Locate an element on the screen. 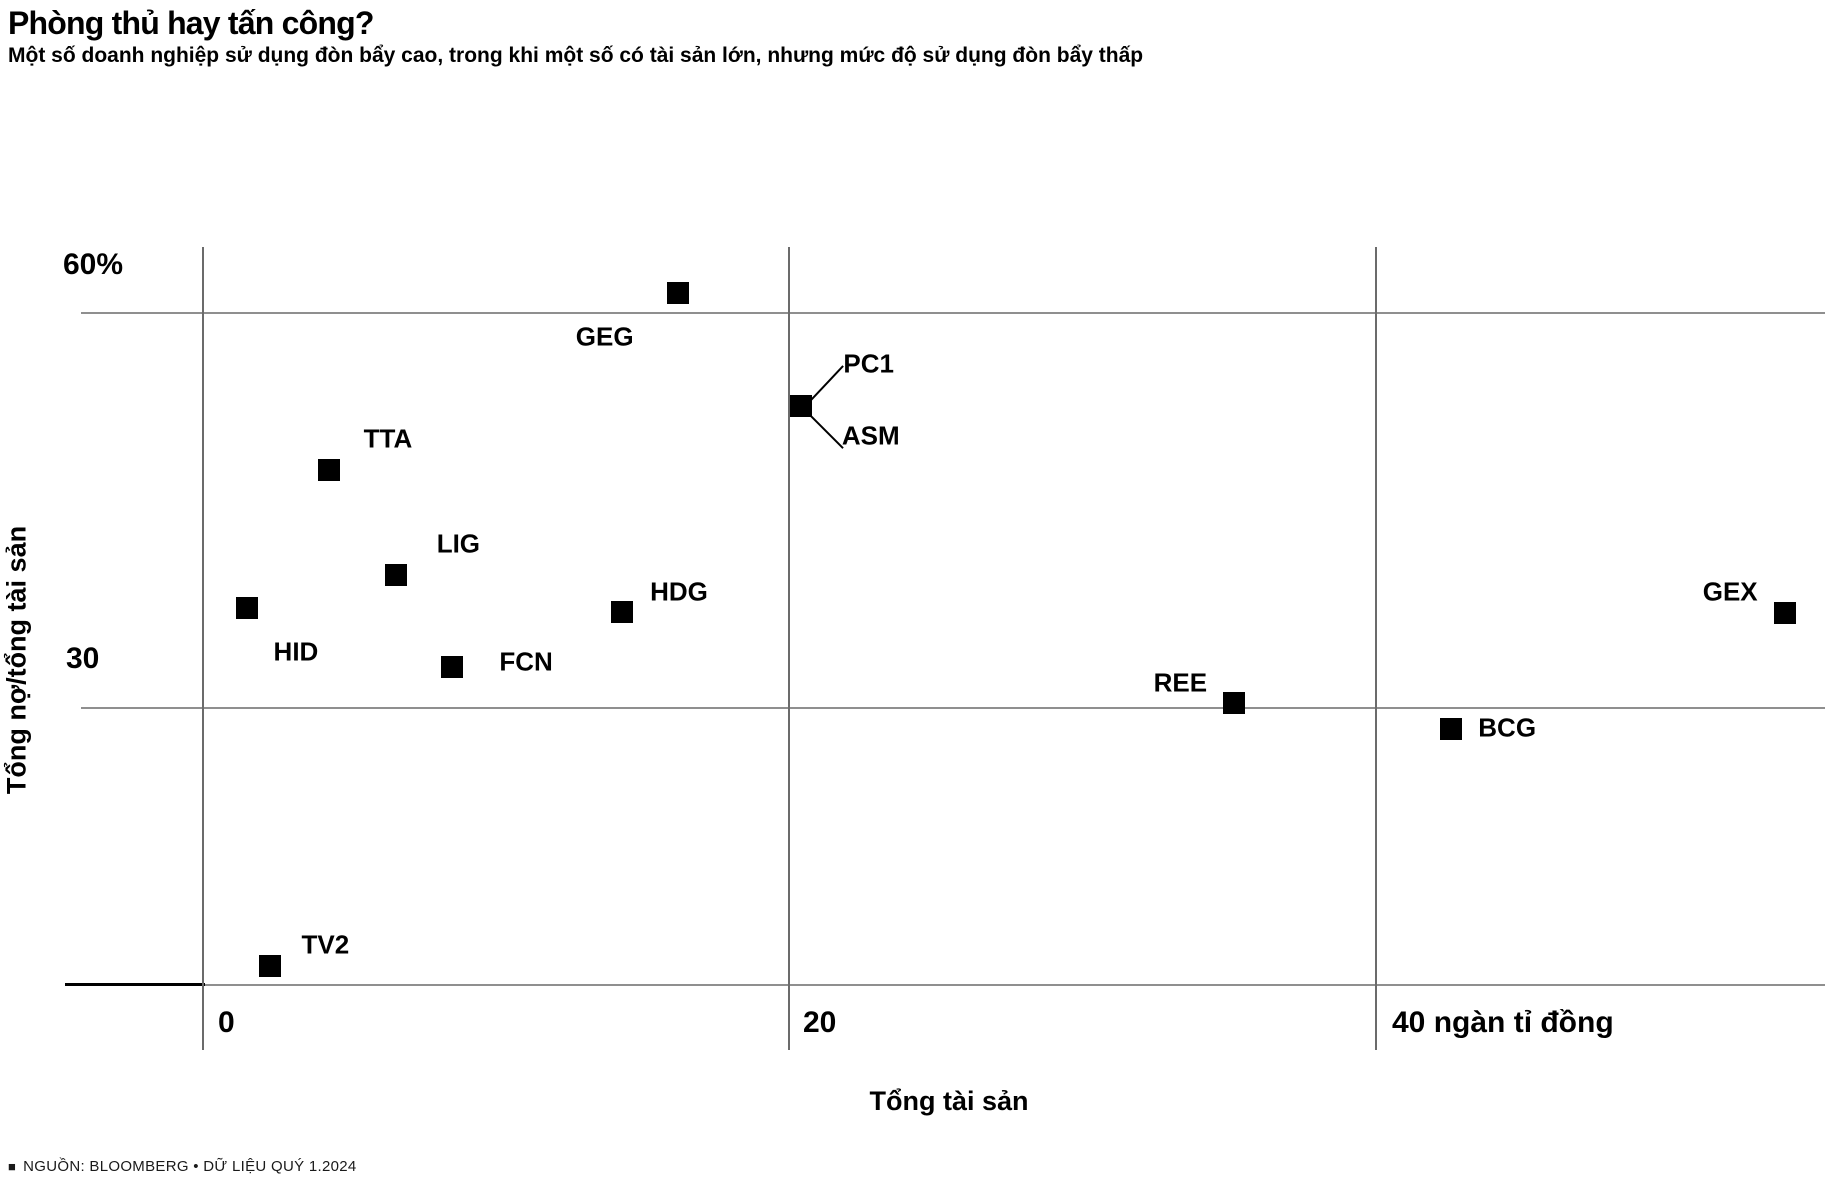  x-tick-40: 40 ngàn tỉ đồng is located at coordinates (1503, 1022).